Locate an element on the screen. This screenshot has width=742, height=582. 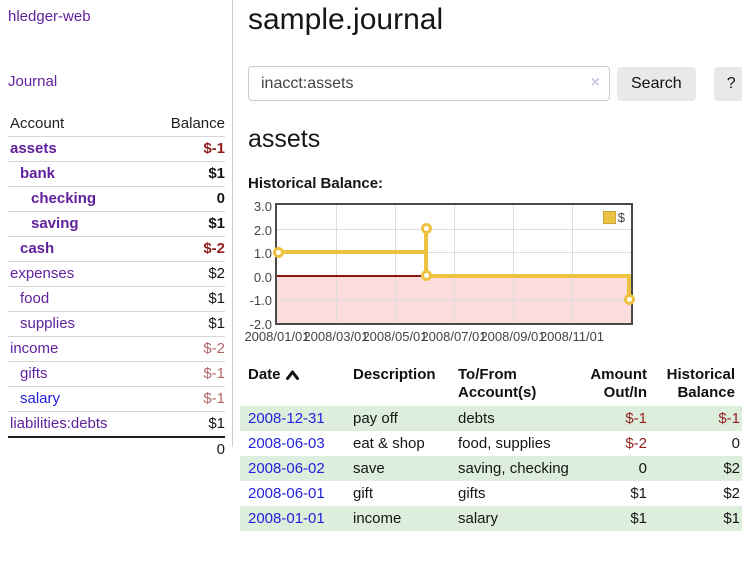
chart-title: Historical Balance: is located at coordinates (316, 183).